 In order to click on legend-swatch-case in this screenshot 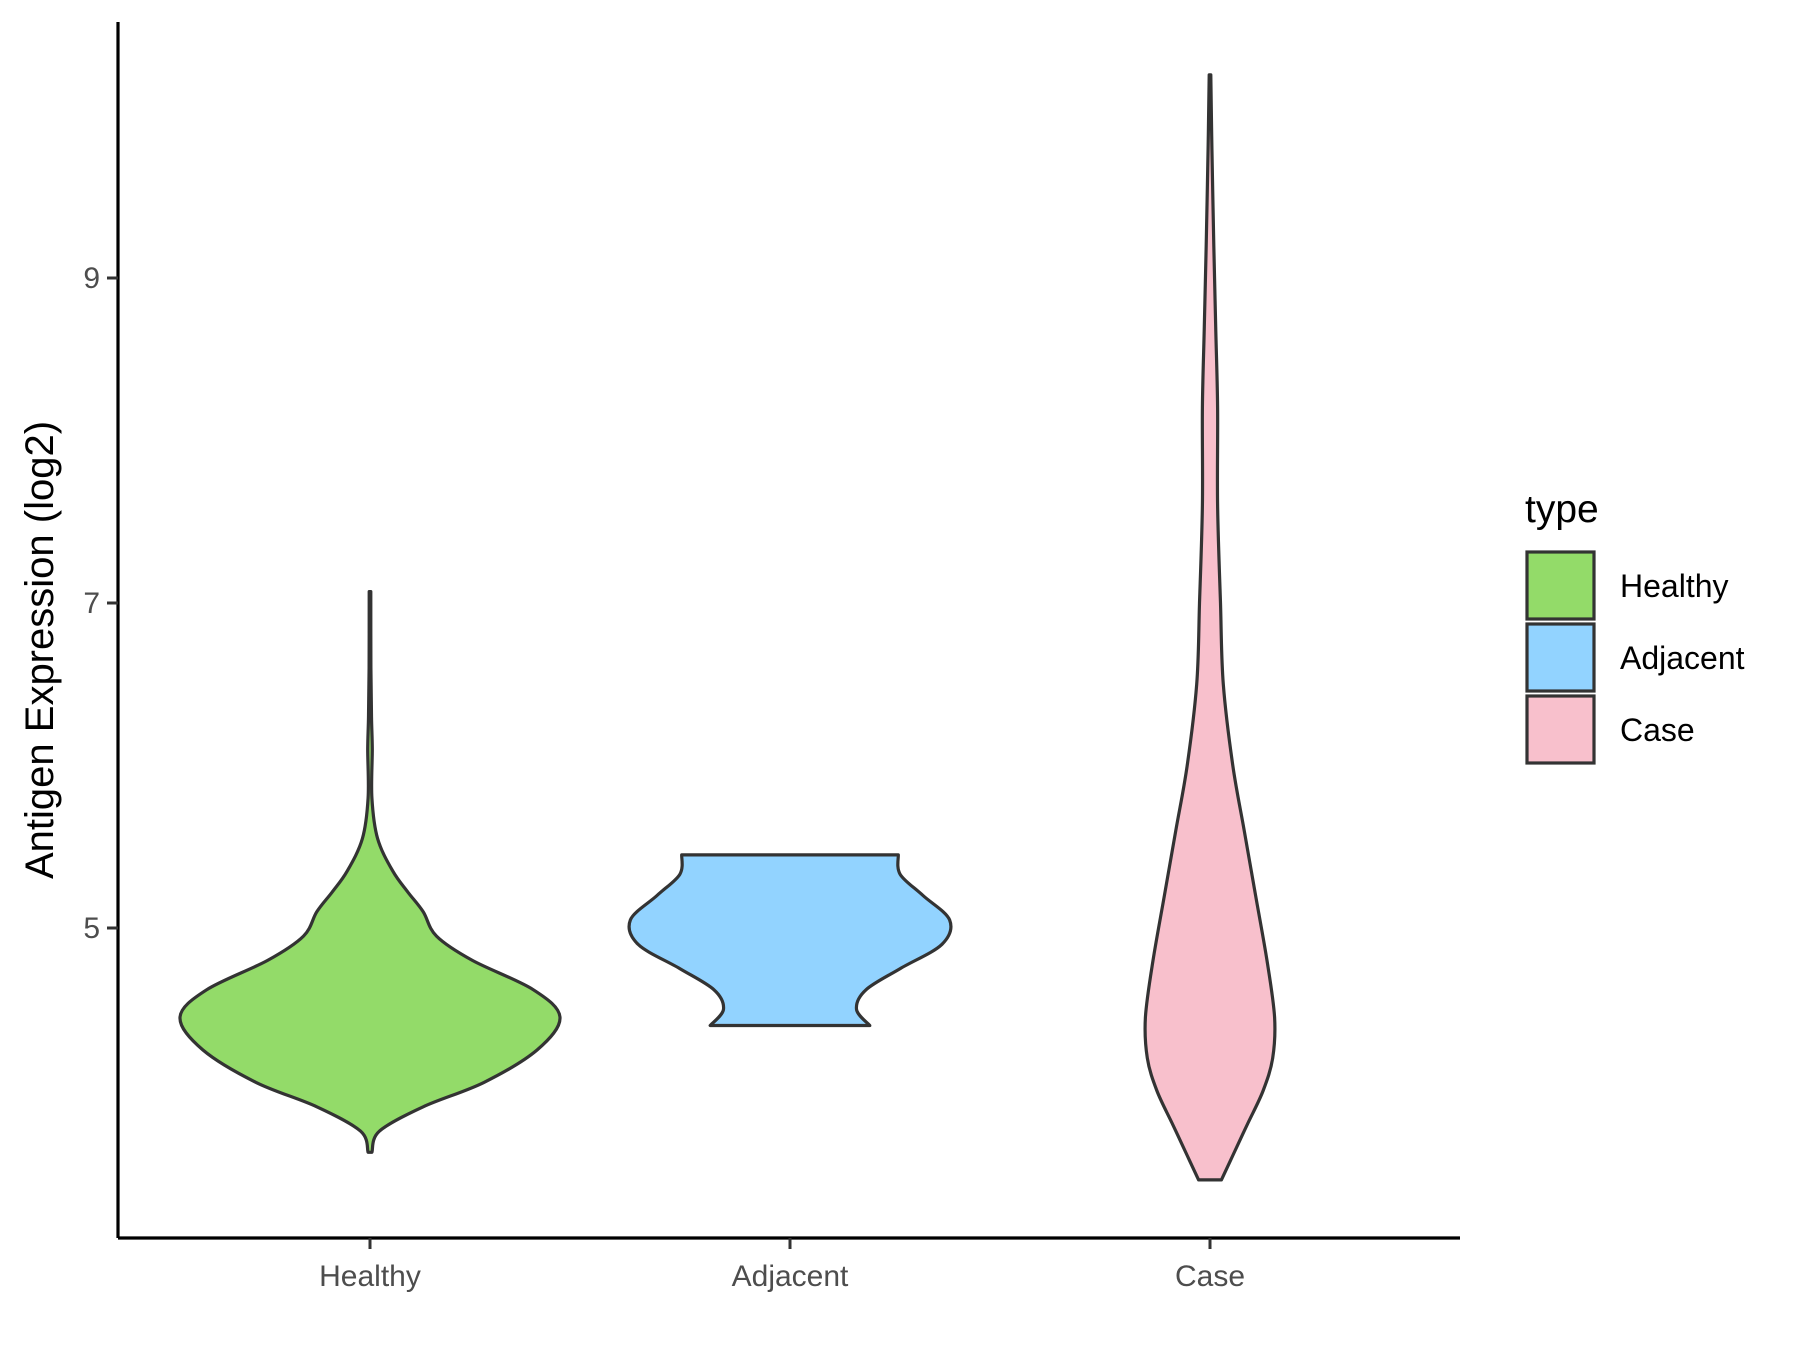, I will do `click(1560, 729)`.